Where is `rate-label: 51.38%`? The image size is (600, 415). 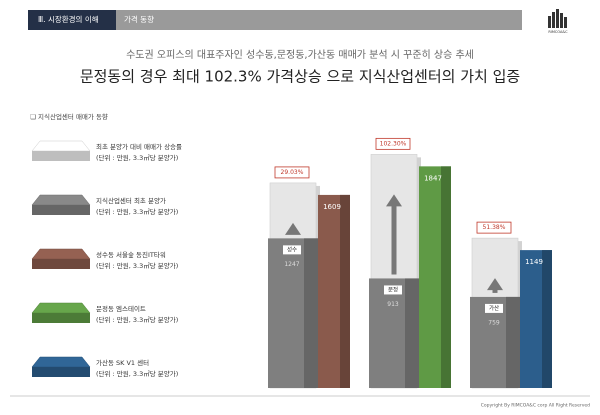
rate-label: 51.38% is located at coordinates (494, 227).